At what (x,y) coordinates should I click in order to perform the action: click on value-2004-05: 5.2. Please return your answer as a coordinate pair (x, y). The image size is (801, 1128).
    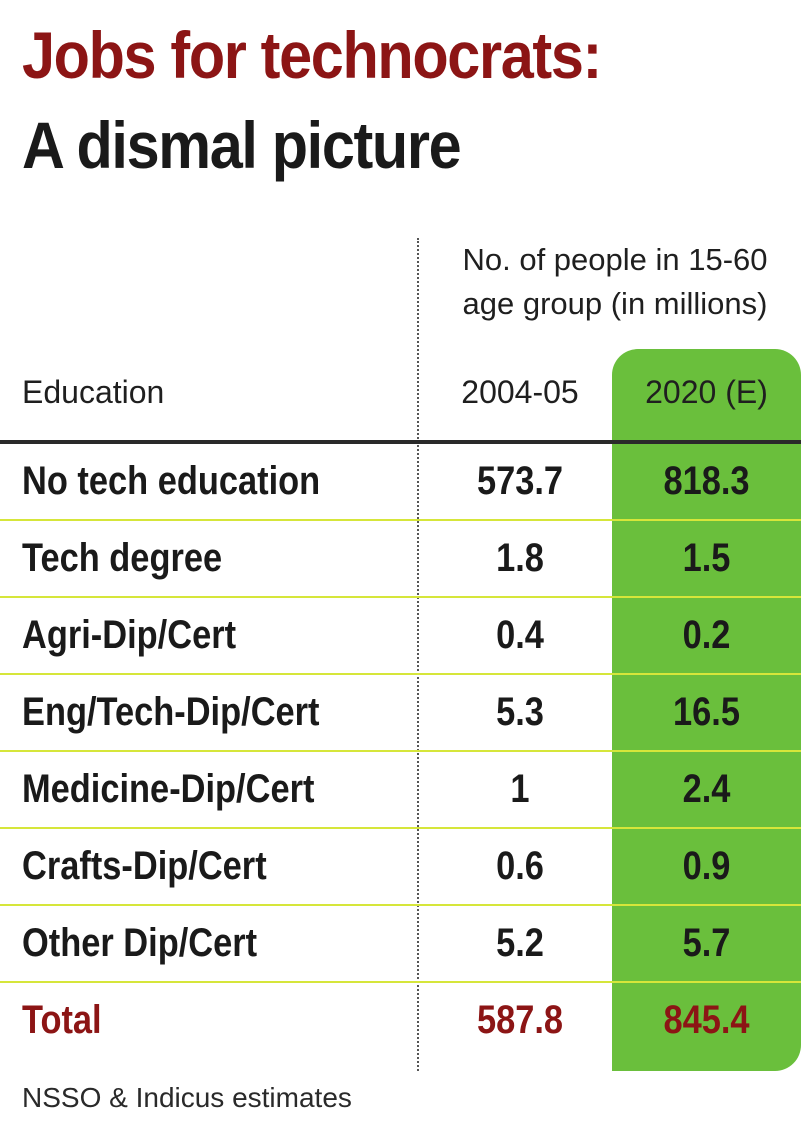
    Looking at the image, I should click on (520, 943).